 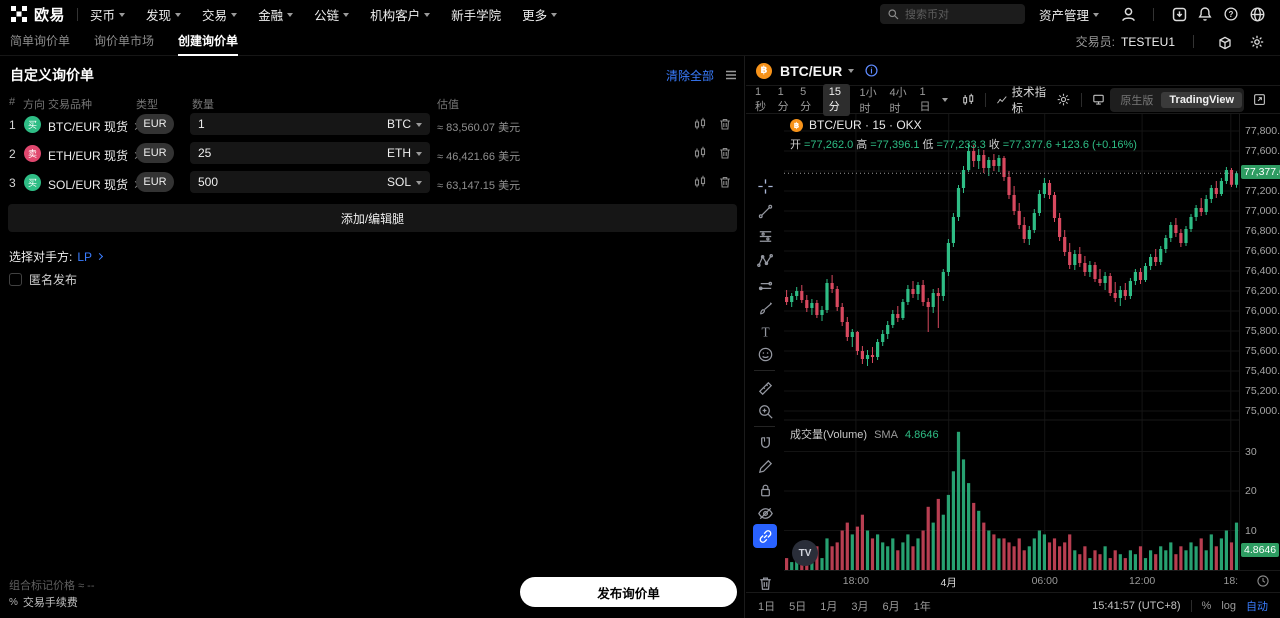 What do you see at coordinates (765, 186) in the screenshot?
I see `crosshair-icon` at bounding box center [765, 186].